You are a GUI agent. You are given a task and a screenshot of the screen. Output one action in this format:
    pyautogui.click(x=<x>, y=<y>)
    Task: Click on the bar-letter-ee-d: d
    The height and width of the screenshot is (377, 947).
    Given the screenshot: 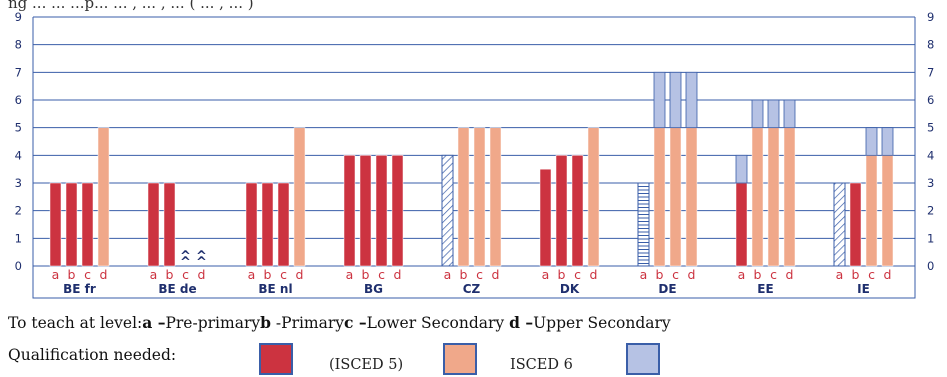 What is the action you would take?
    pyautogui.click(x=790, y=274)
    